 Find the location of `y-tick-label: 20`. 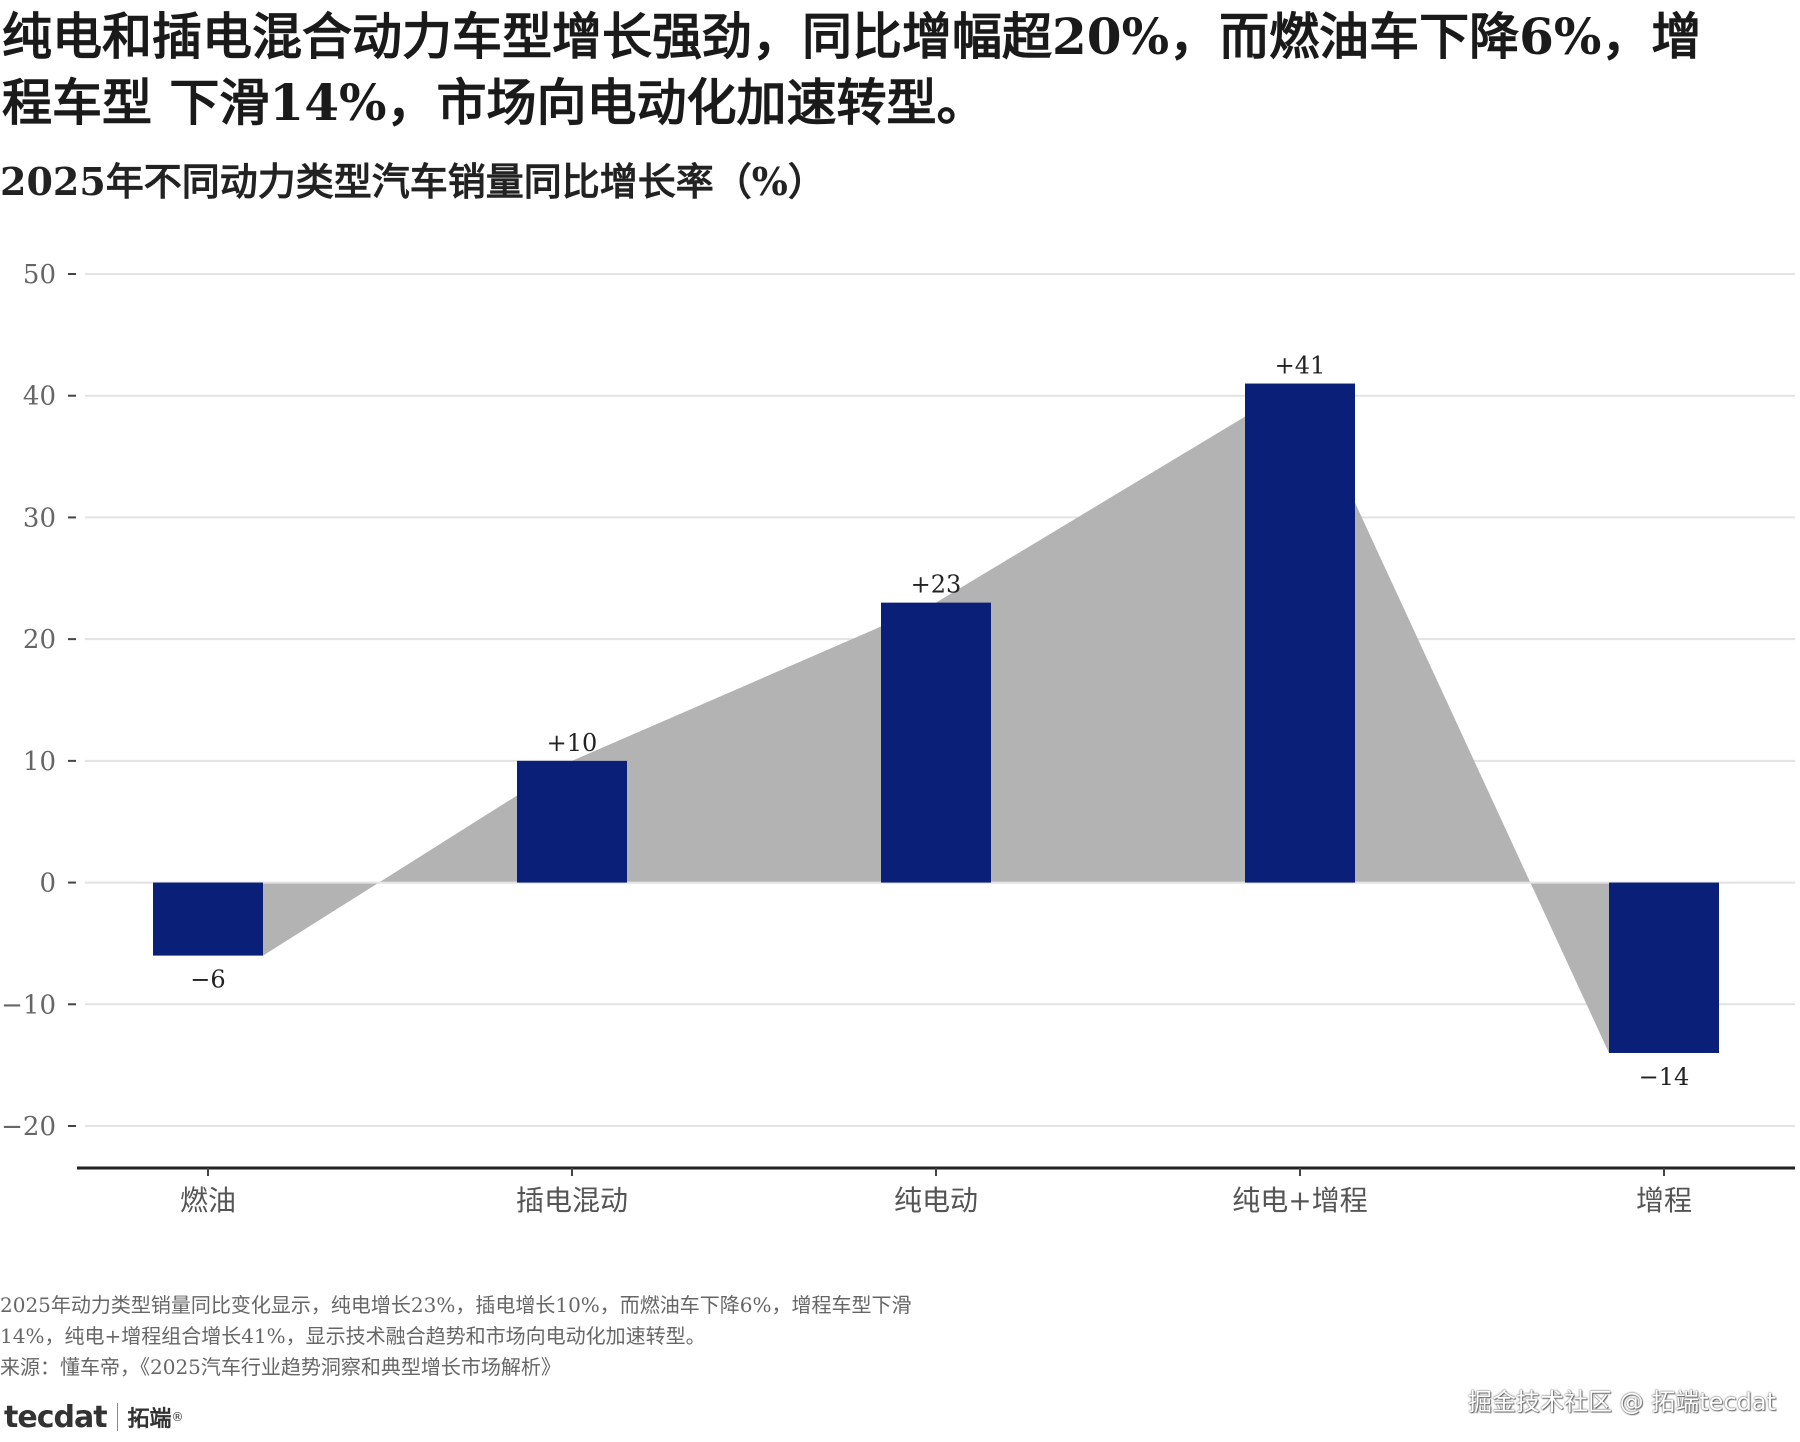

y-tick-label: 20 is located at coordinates (39, 640).